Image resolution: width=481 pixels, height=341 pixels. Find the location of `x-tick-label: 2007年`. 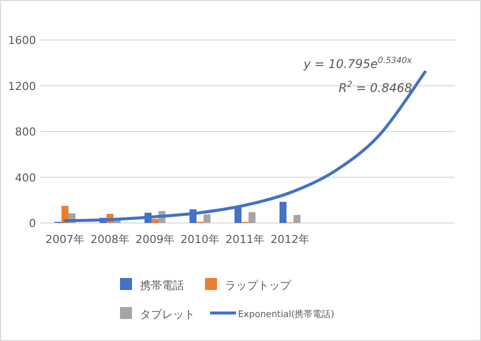

x-tick-label: 2007年 is located at coordinates (65, 239).